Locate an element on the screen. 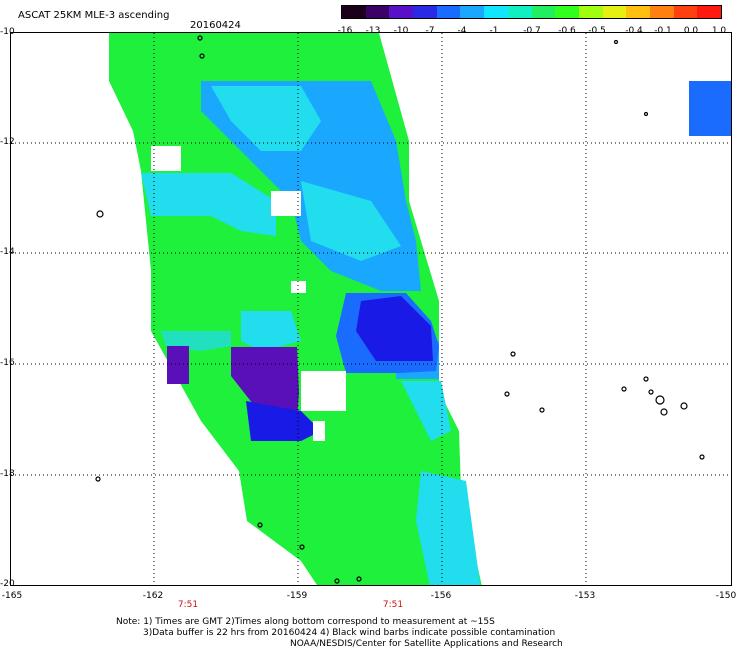 Image resolution: width=740 pixels, height=650 pixels. color-scale-tick: -1 is located at coordinates (494, 31).